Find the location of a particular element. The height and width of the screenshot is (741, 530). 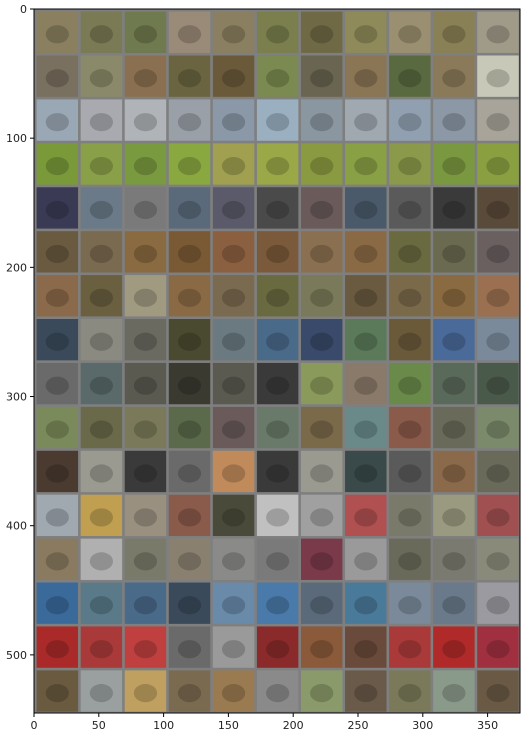

y-tick-label: 500 is located at coordinates (16, 655).